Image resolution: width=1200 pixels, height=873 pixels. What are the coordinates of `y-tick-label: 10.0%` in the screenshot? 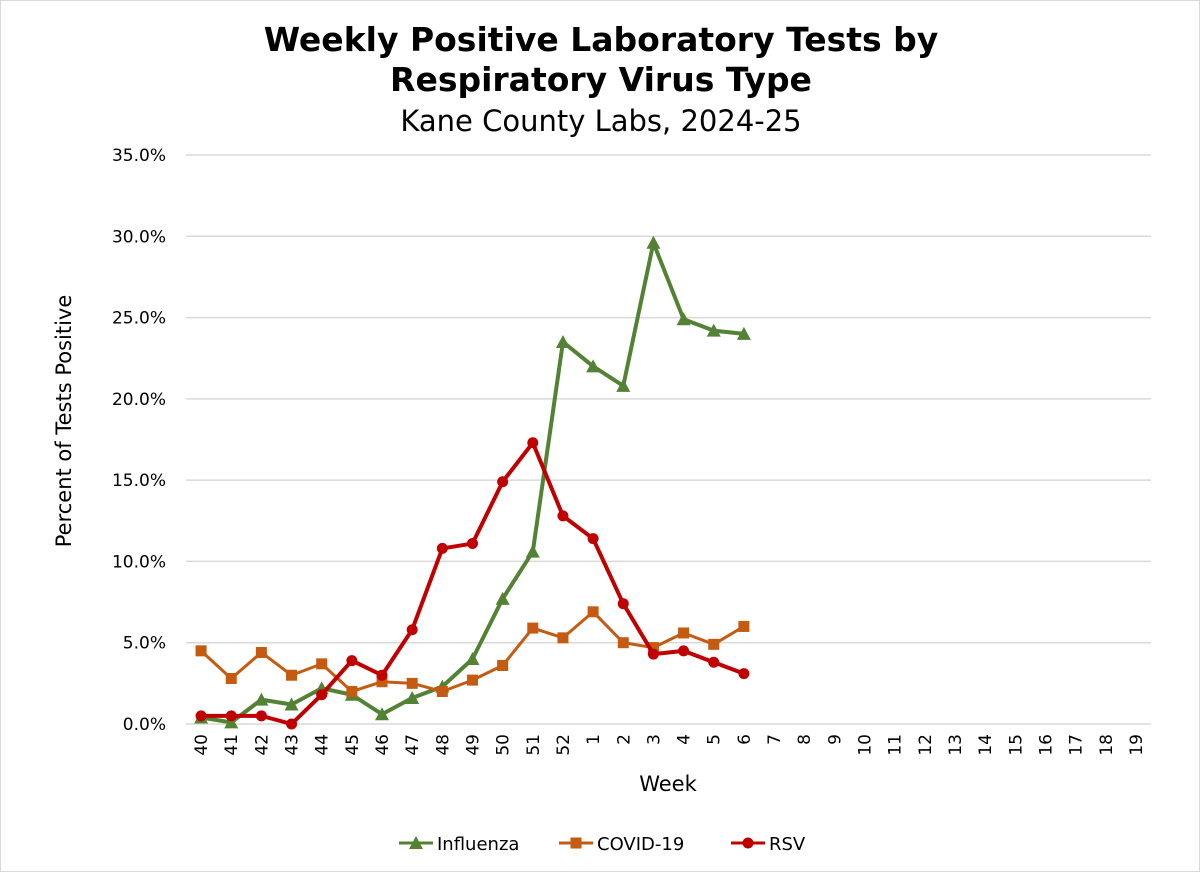 It's located at (139, 562).